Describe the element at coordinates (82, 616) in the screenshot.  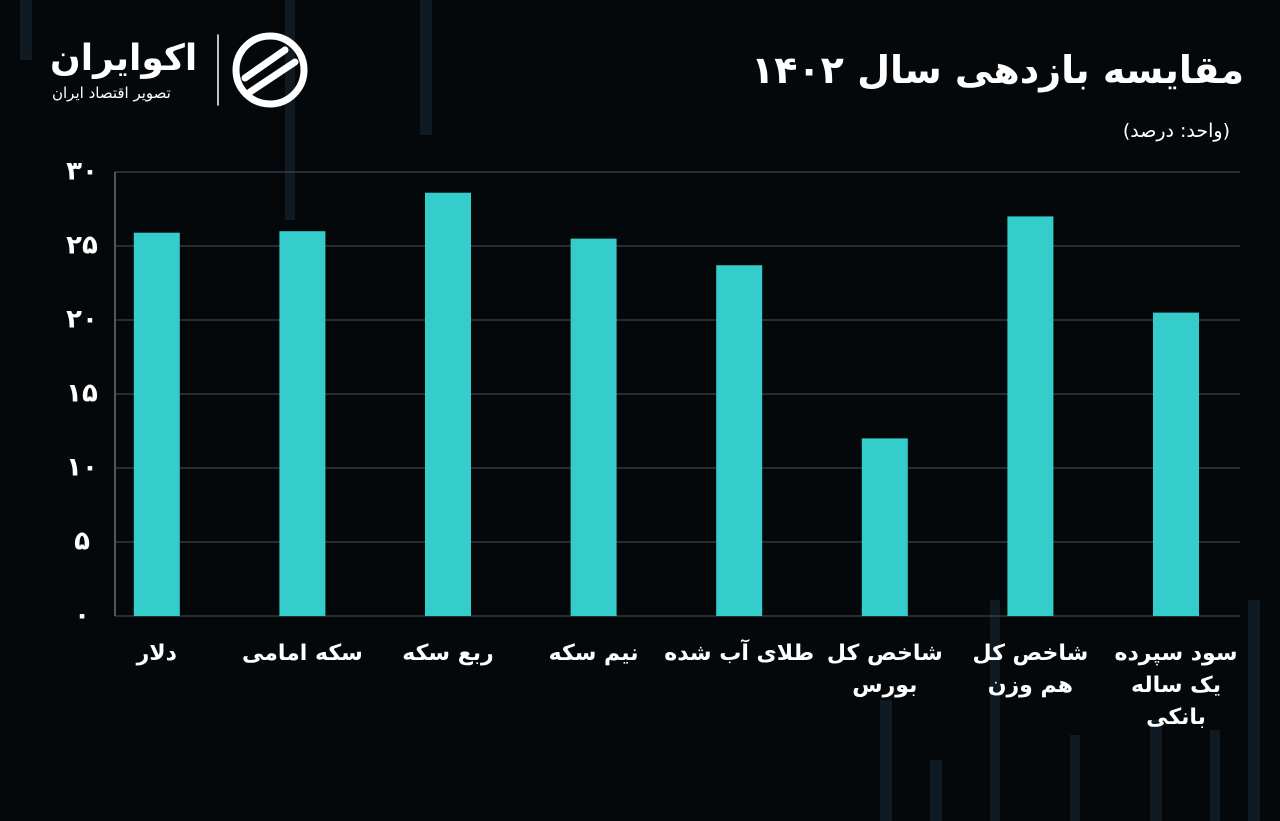
I see `y-tick-label: ۰` at that location.